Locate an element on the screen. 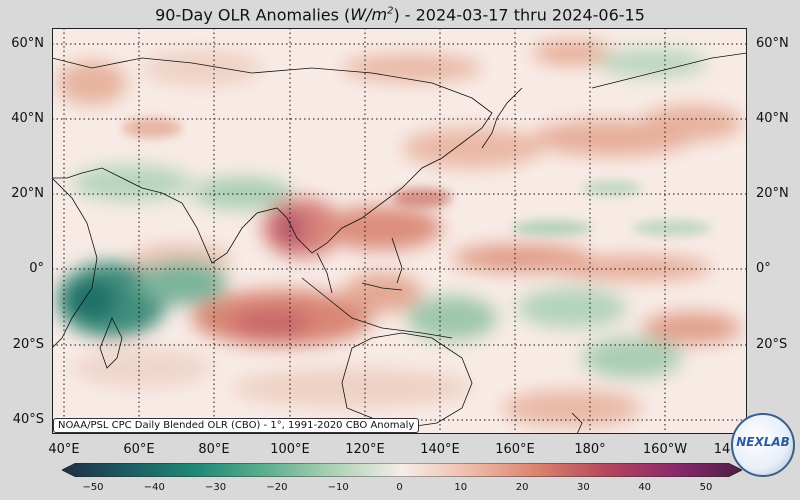 This screenshot has width=800, height=500. lon-label: 60°E is located at coordinates (139, 449).